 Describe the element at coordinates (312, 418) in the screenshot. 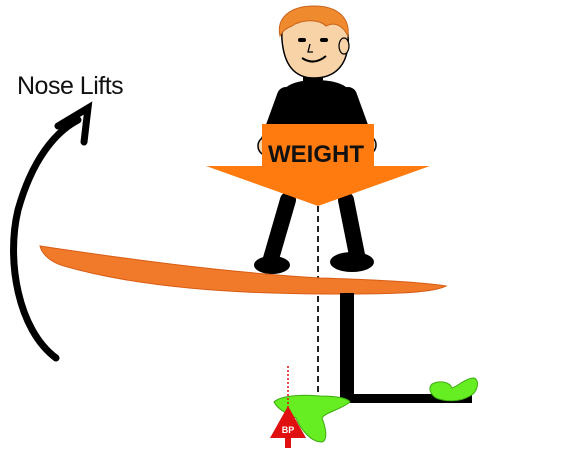

I see `front-wing` at that location.